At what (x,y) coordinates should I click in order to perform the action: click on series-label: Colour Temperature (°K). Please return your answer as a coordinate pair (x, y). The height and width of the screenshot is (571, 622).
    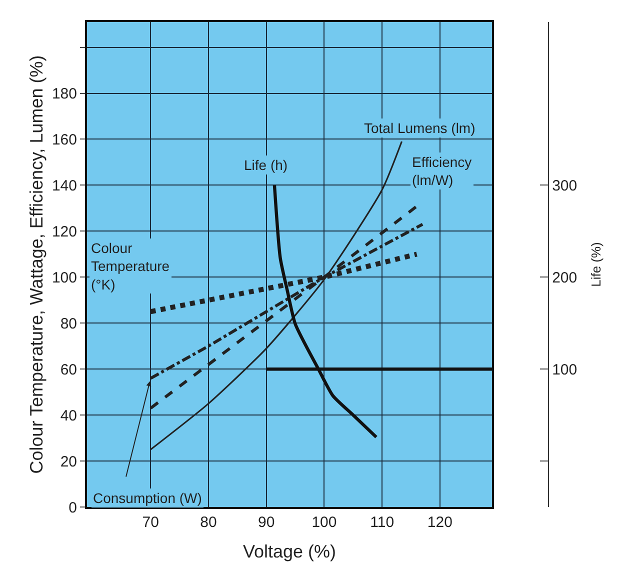
    Looking at the image, I should click on (130, 266).